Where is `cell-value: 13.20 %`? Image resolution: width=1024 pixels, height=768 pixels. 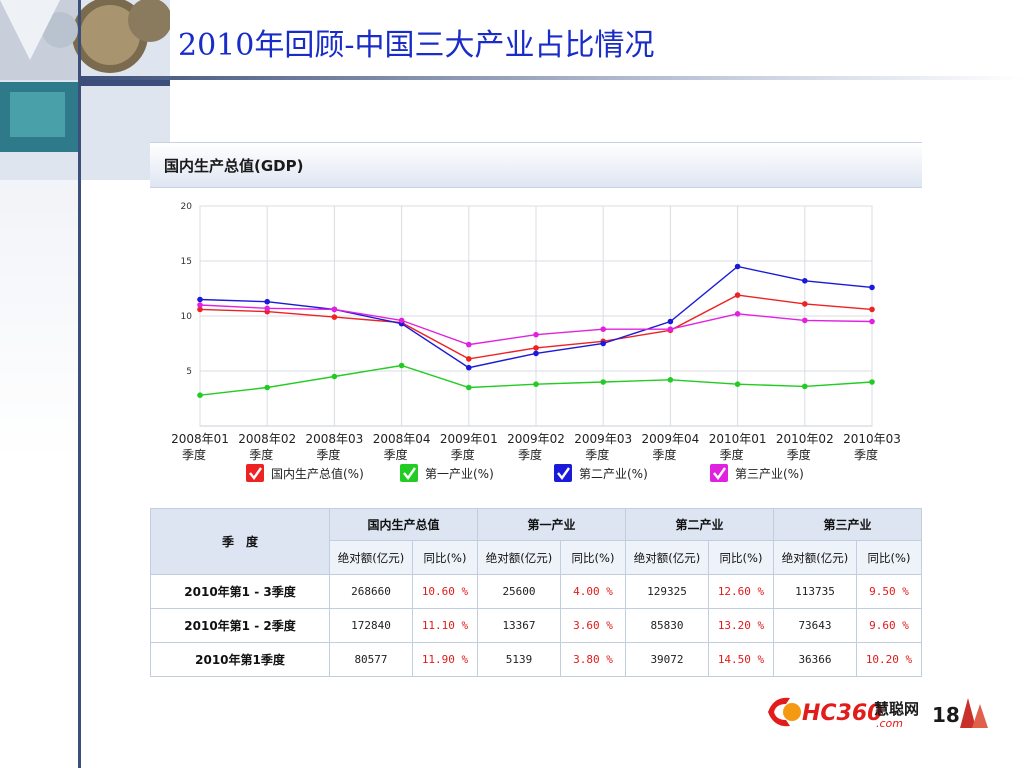 cell-value: 13.20 % is located at coordinates (741, 625).